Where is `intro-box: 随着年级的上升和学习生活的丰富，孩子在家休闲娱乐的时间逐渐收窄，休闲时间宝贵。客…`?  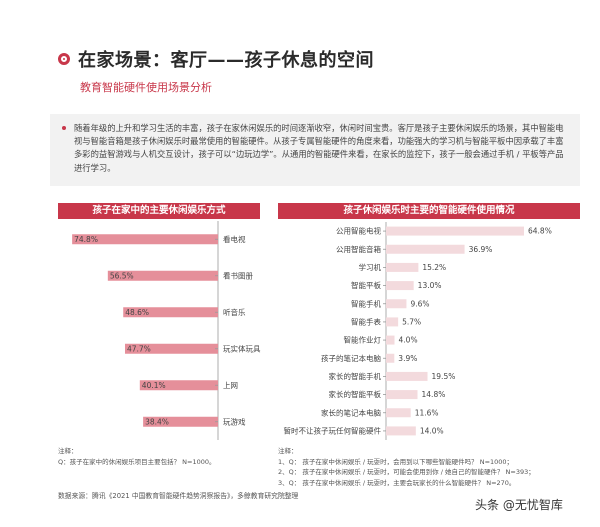 intro-box: 随着年级的上升和学习生活的丰富，孩子在家休闲娱乐的时间逐渐收窄，休闲时间宝贵。客… is located at coordinates (315, 150).